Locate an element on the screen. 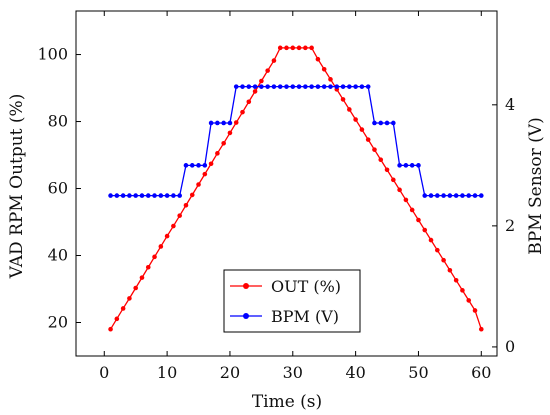 Image resolution: width=550 pixels, height=415 pixels. legend-entry-bpm: BPM (V) is located at coordinates (284, 316).